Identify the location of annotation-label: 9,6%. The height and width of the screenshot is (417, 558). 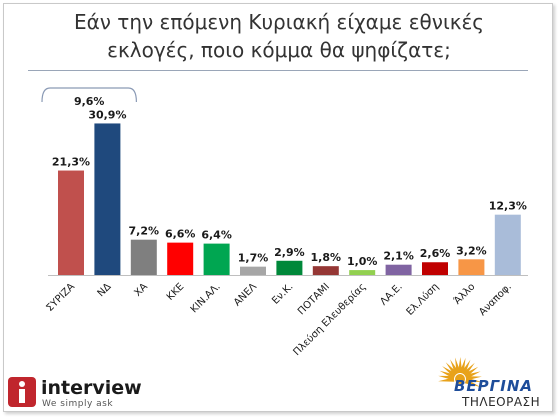
(89, 101).